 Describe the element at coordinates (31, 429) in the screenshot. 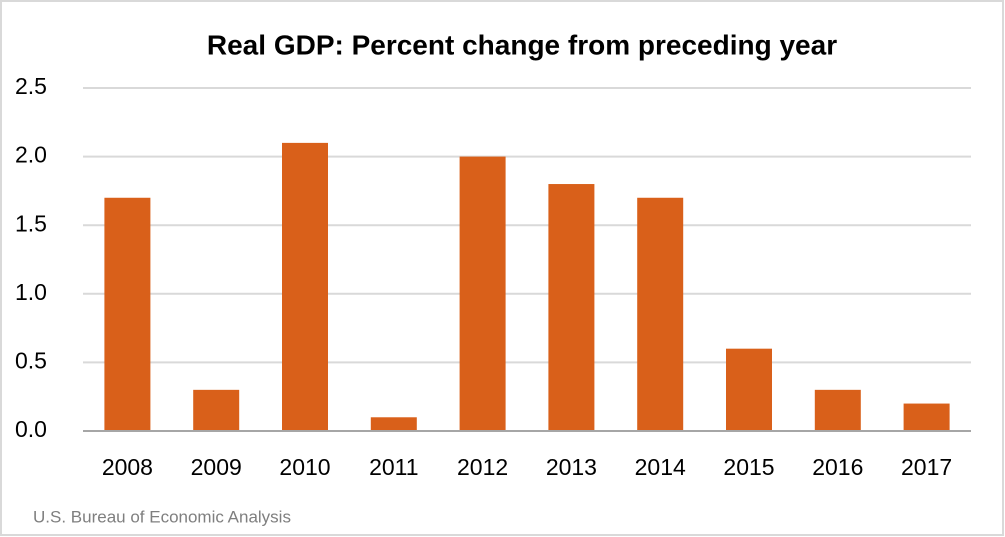

I see `y-tick-label: 0.0` at that location.